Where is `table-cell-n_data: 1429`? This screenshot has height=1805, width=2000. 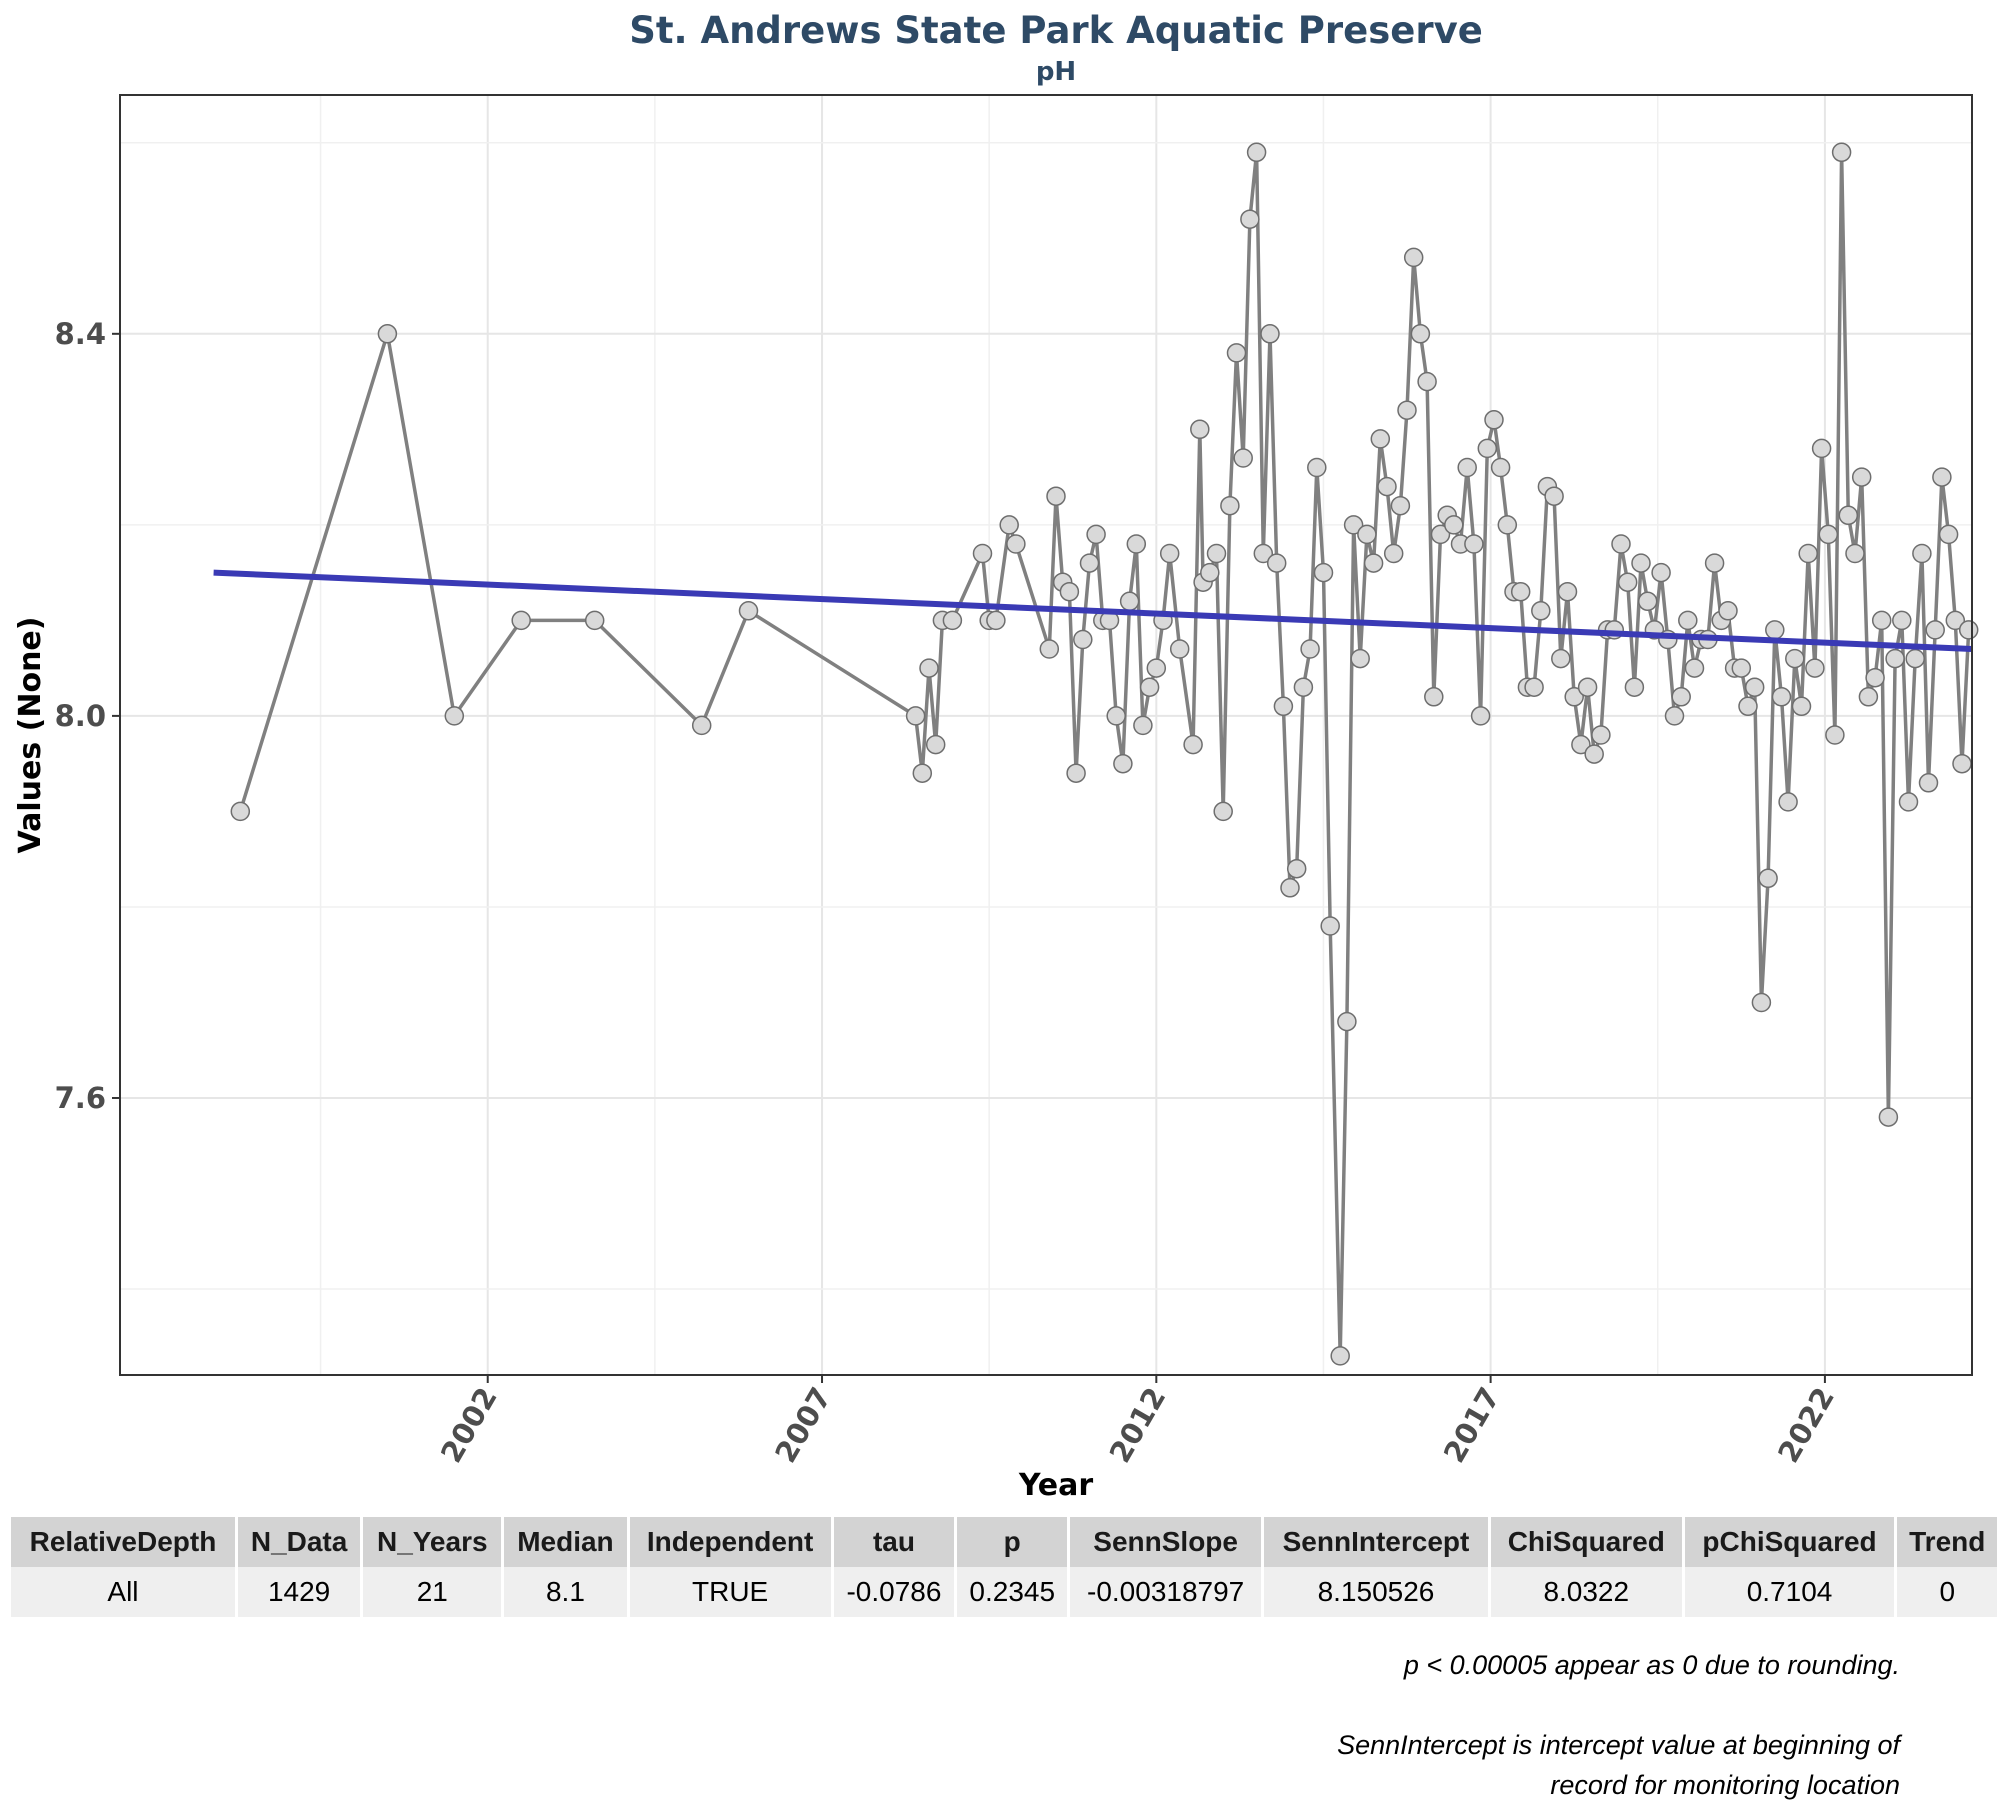 table-cell-n_data: 1429 is located at coordinates (299, 1592).